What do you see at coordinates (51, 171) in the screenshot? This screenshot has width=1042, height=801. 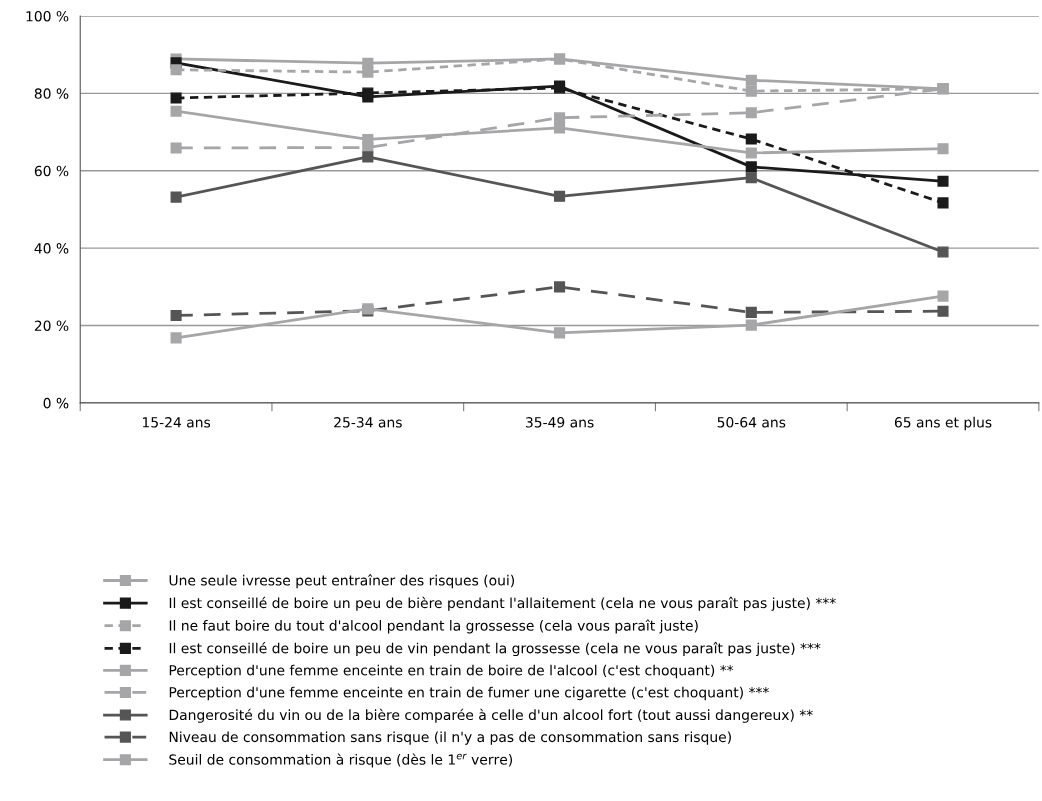 I see `y-tick-label: 60 %` at bounding box center [51, 171].